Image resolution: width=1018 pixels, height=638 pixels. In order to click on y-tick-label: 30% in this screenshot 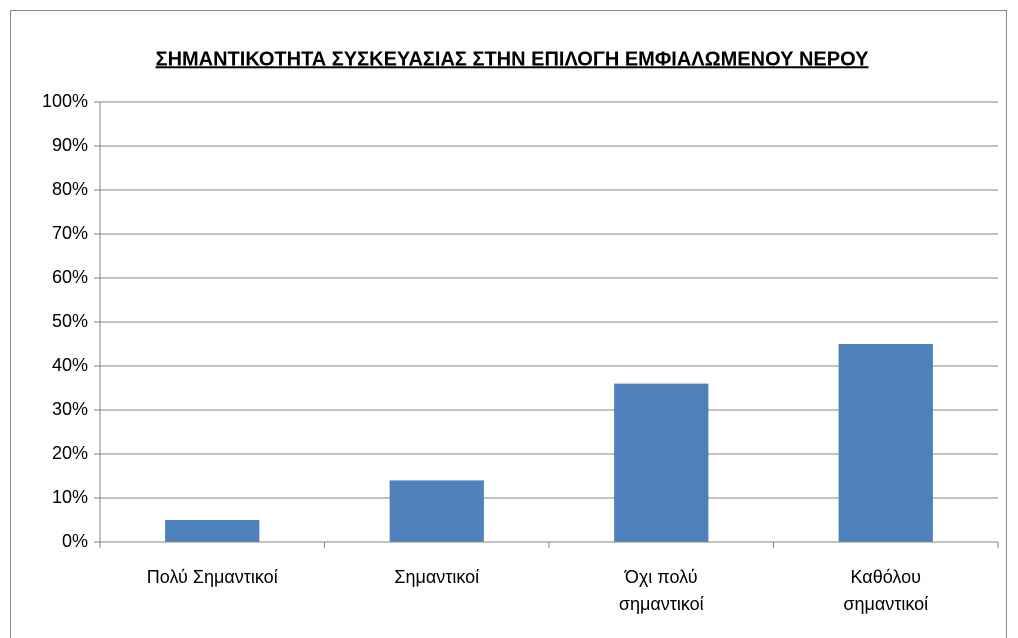, I will do `click(70, 409)`.